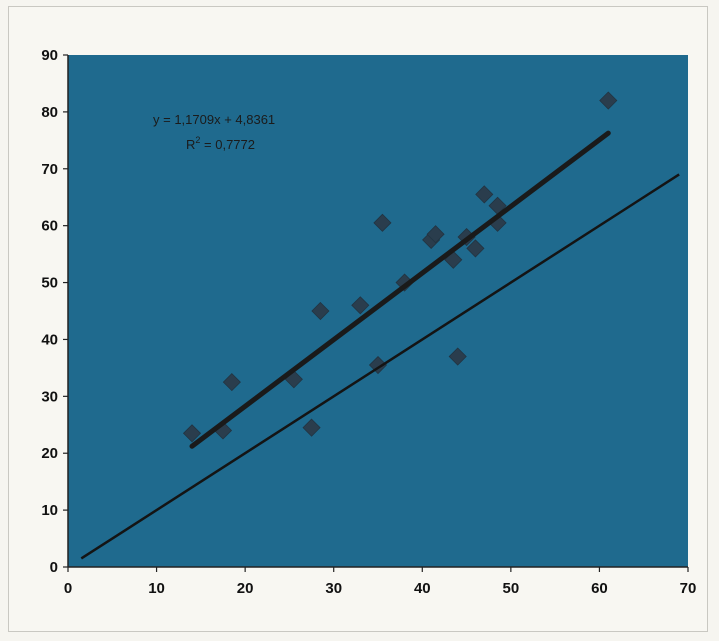 This screenshot has height=641, width=719. What do you see at coordinates (227, 144) in the screenshot?
I see `r-squared-value: = 0,7772` at bounding box center [227, 144].